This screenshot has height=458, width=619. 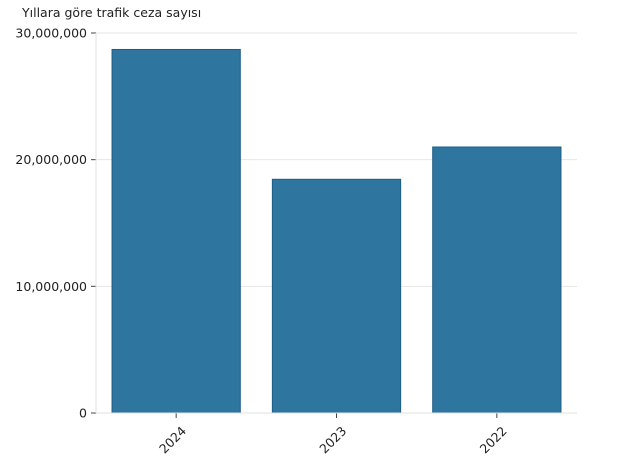 What do you see at coordinates (83, 413) in the screenshot?
I see `y-tick-label: 0` at bounding box center [83, 413].